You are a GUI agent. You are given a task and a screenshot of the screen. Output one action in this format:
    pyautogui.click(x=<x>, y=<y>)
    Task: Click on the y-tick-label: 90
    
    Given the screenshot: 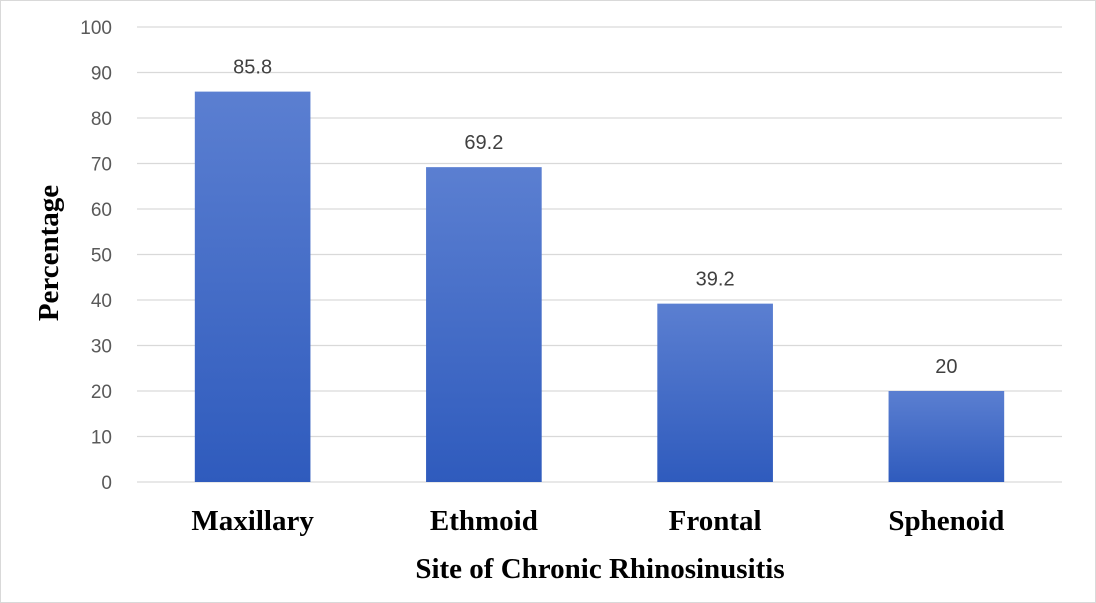 What is the action you would take?
    pyautogui.click(x=101, y=74)
    